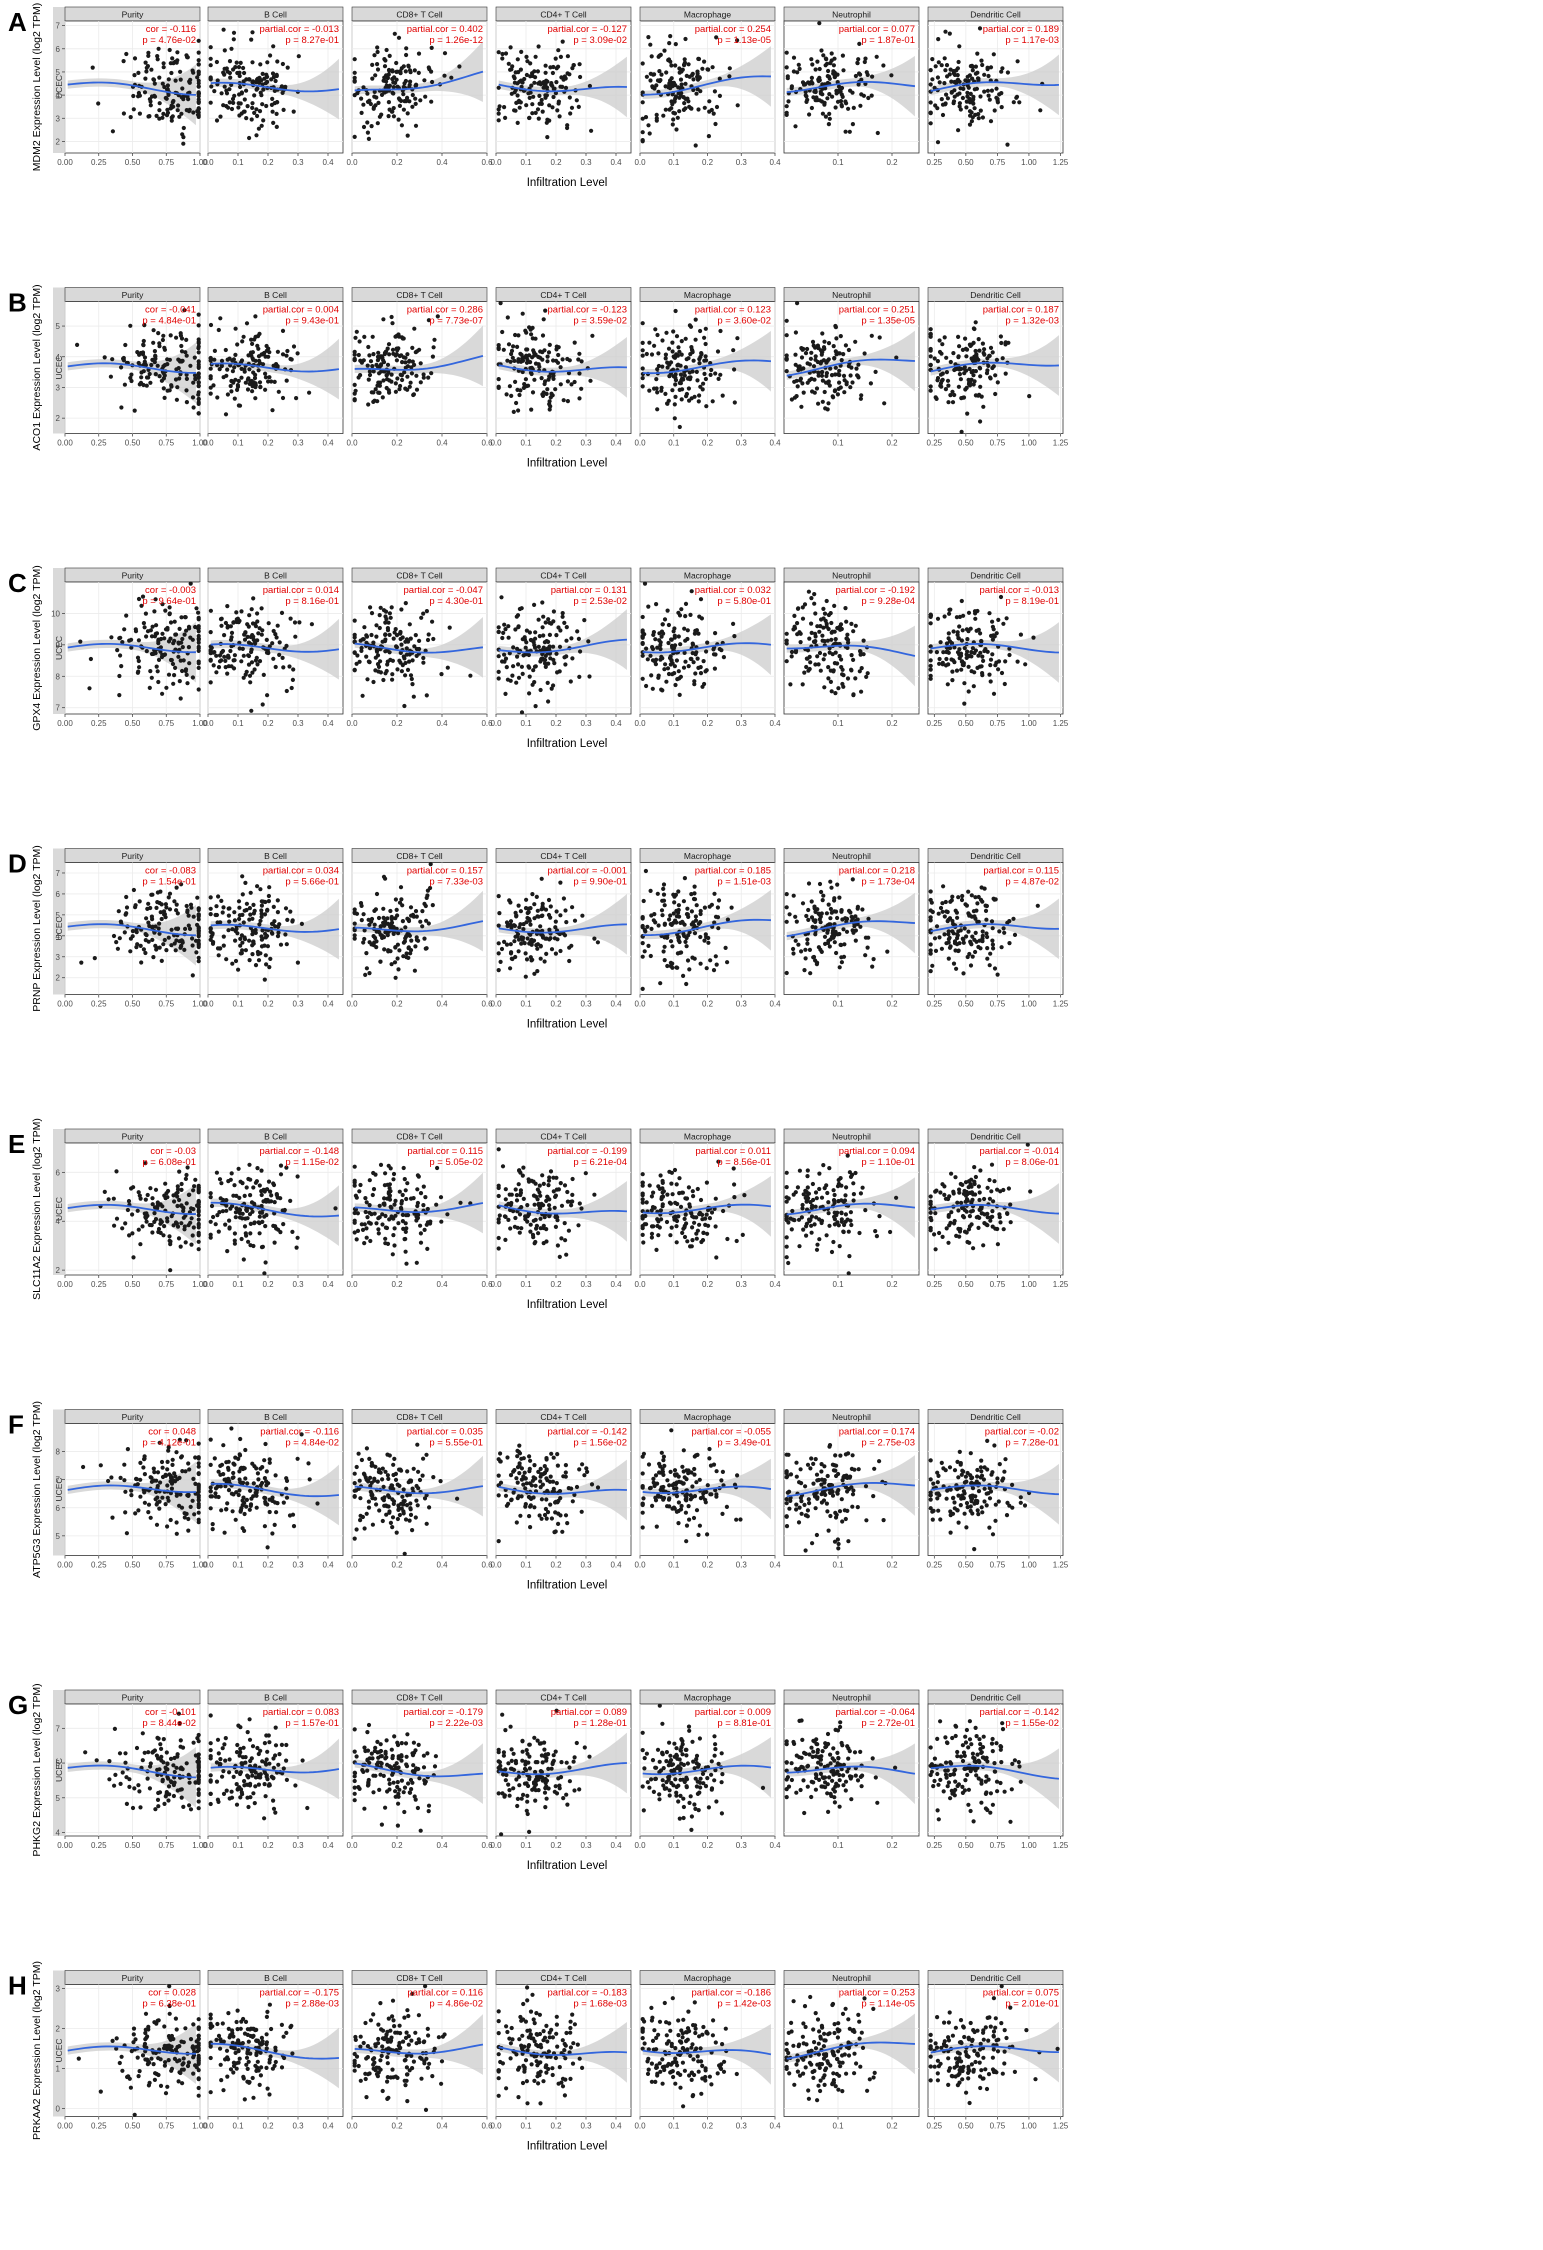 The height and width of the screenshot is (2250, 1543). I want to click on x-tick-label: 0.2, so click(892, 443).